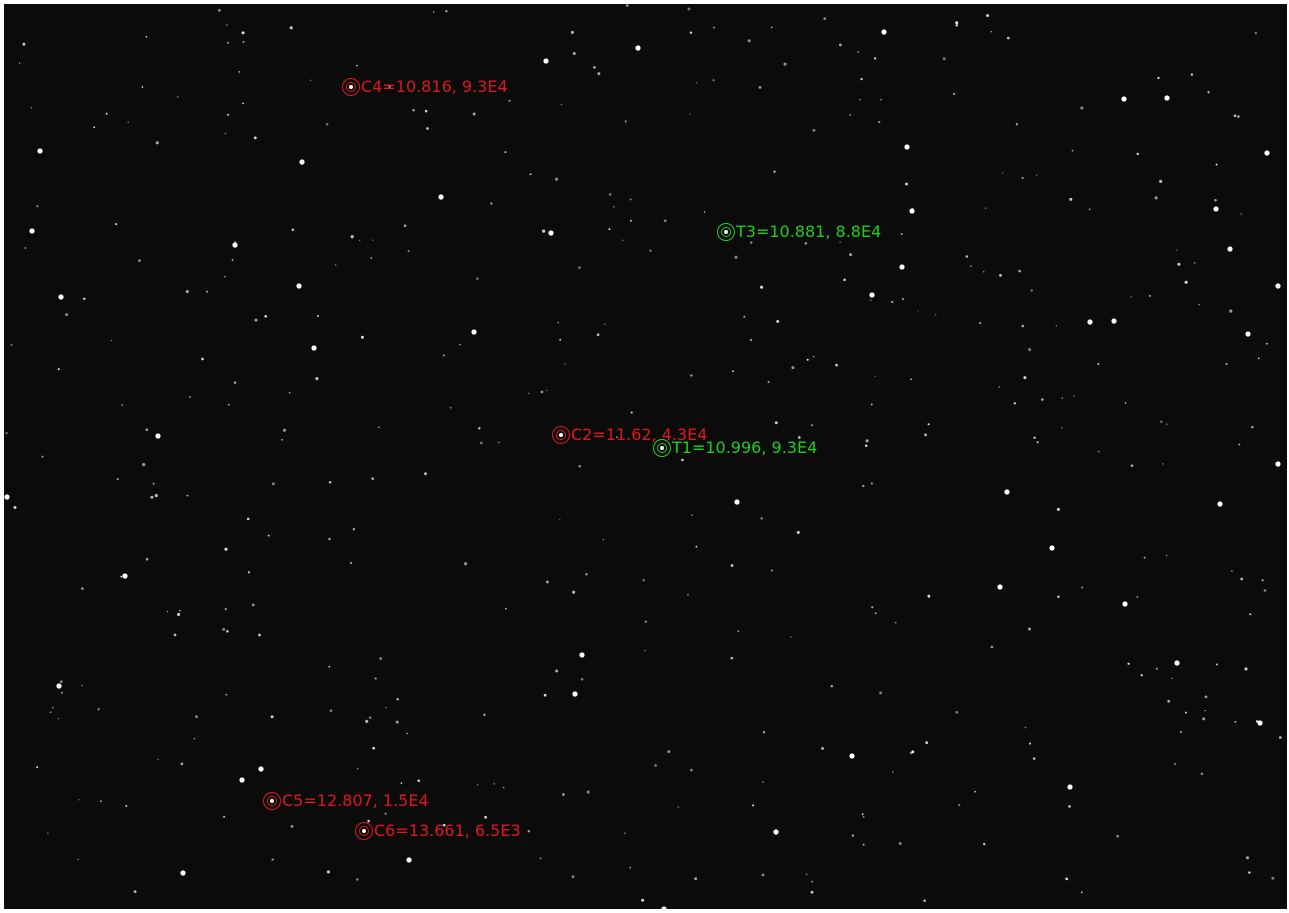 The width and height of the screenshot is (1289, 913). I want to click on marker-c6: C6=13.661, 6.5E3, so click(438, 831).